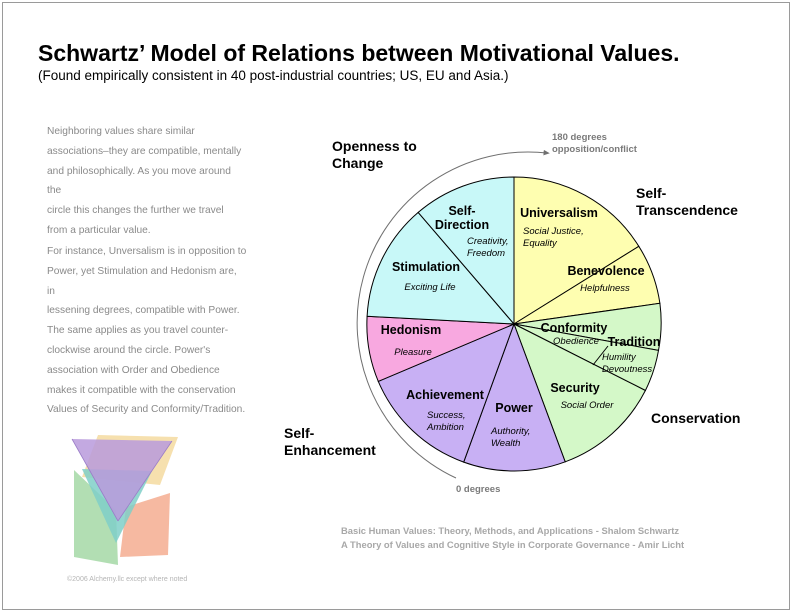 Image resolution: width=794 pixels, height=614 pixels. Describe the element at coordinates (127, 579) in the screenshot. I see `copyright-notice: ©2006 Alchemy.llc except where noted` at that location.